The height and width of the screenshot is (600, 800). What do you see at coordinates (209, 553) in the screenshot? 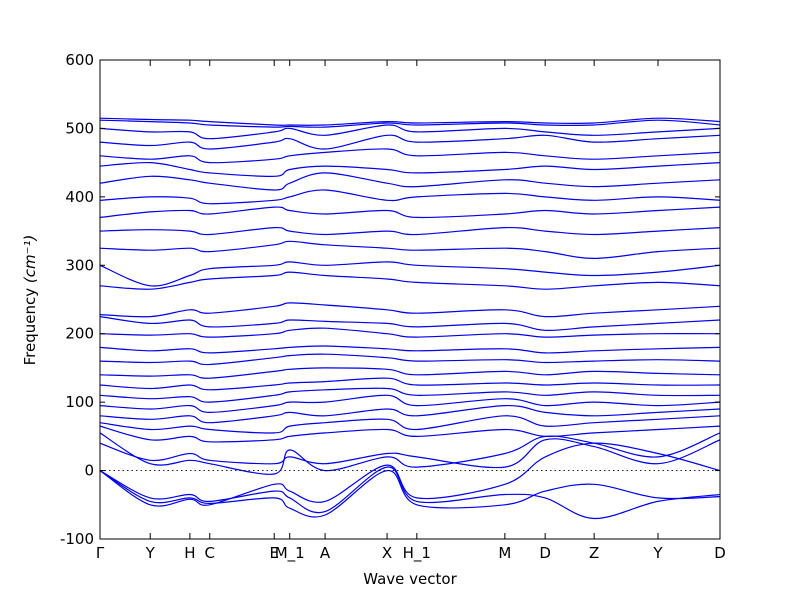
I see `x-tick-label: C` at bounding box center [209, 553].